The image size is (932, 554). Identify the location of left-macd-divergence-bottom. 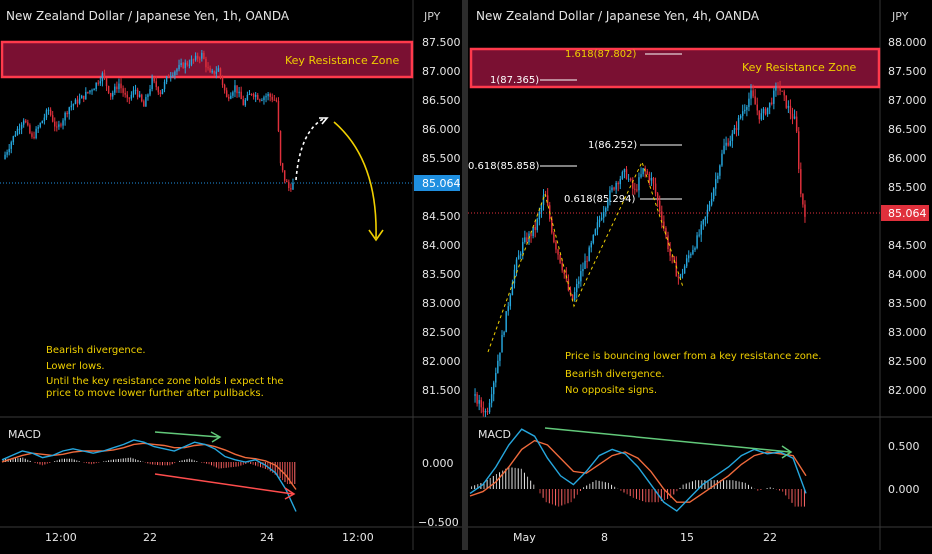
(224, 484).